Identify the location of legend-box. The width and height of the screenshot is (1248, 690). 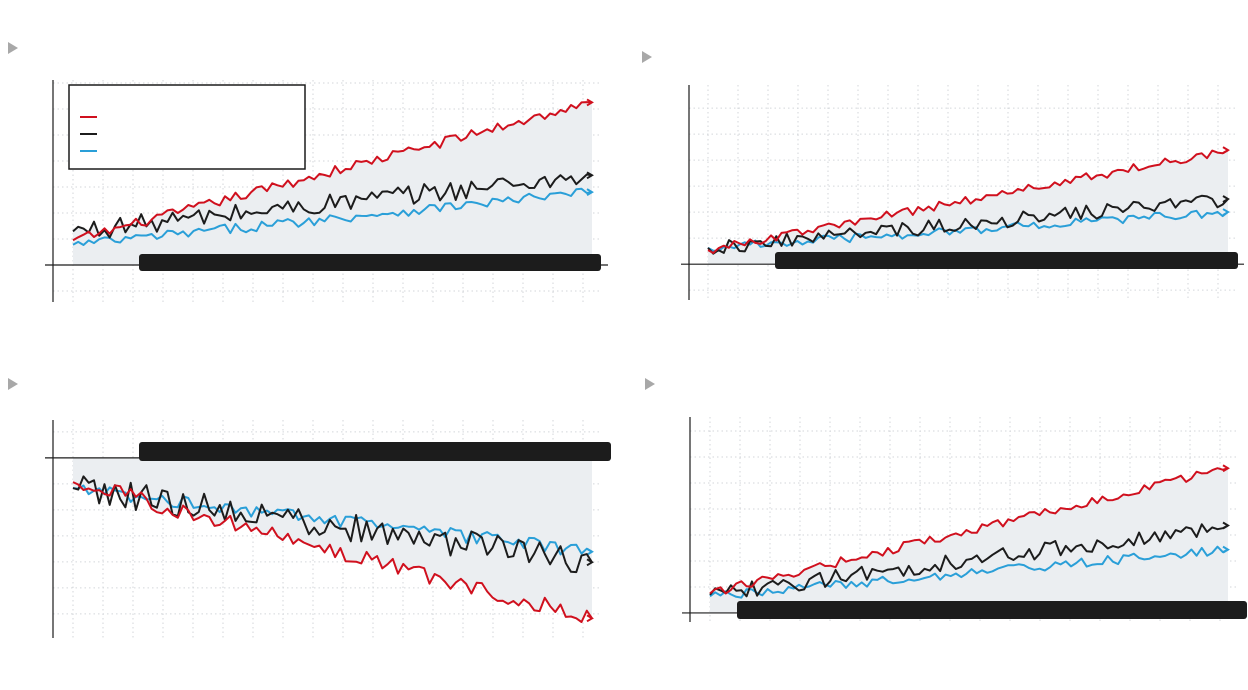
(187, 127).